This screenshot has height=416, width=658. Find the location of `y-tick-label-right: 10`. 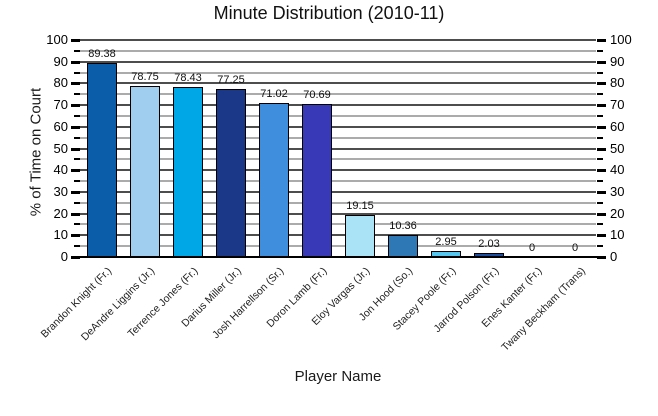

y-tick-label-right: 10 is located at coordinates (617, 235).